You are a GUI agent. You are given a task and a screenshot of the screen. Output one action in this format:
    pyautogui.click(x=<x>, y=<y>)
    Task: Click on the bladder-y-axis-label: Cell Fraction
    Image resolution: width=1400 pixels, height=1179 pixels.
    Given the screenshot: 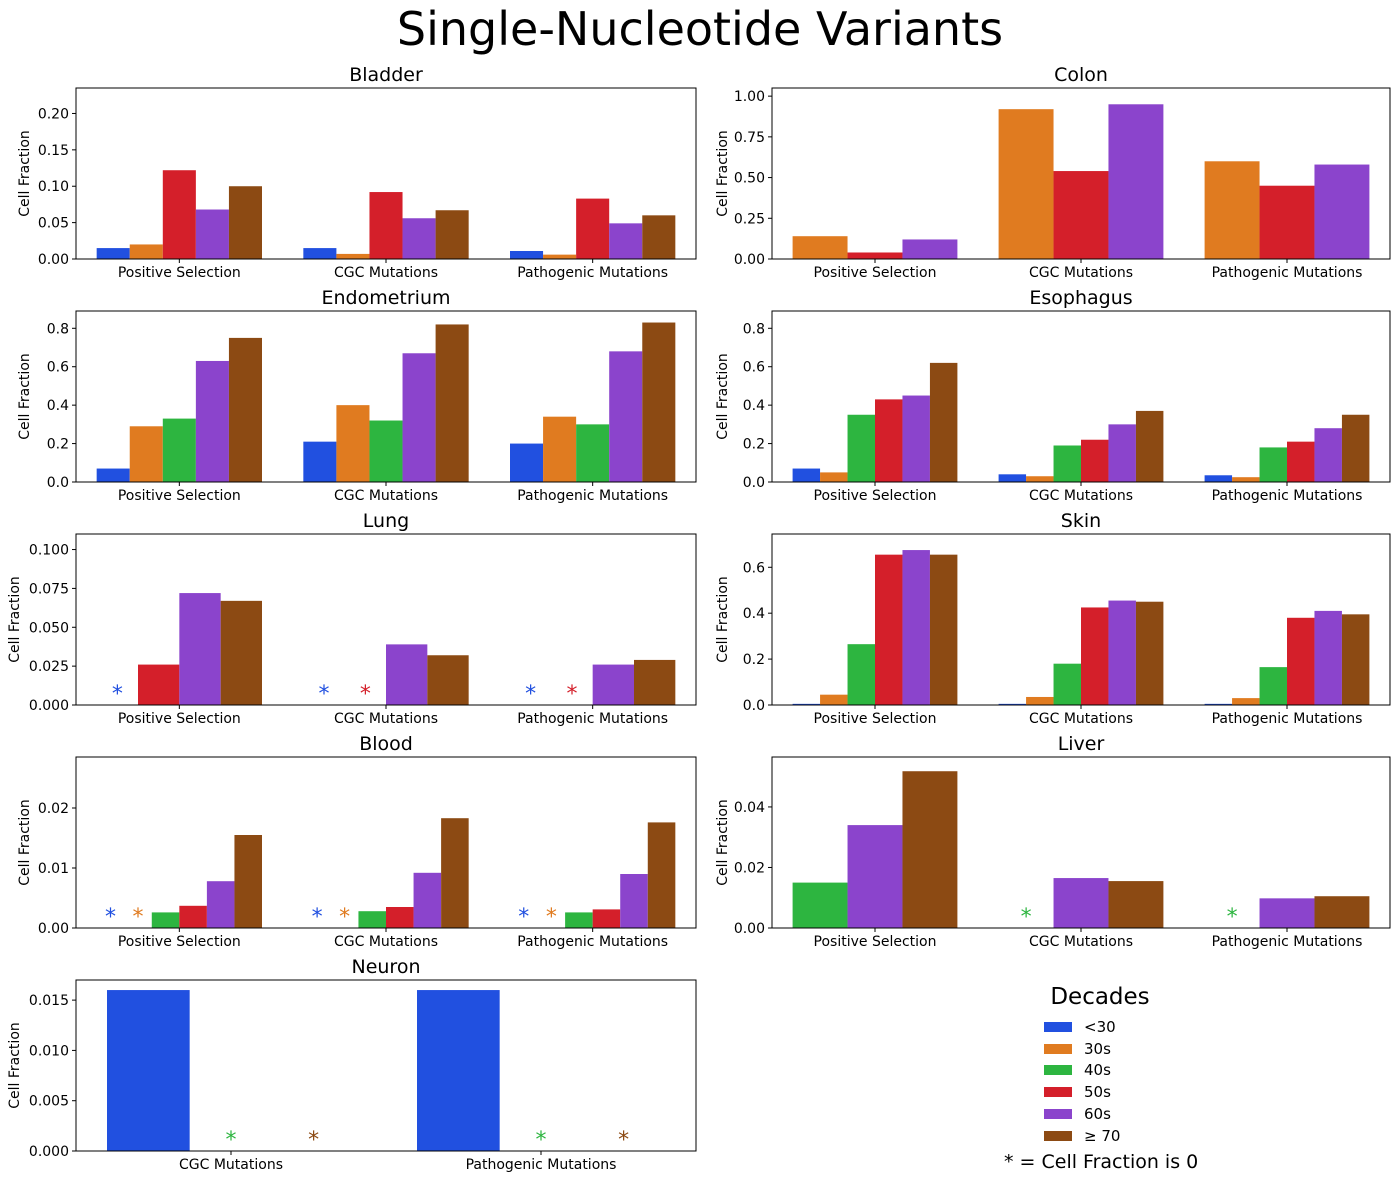 What is the action you would take?
    pyautogui.click(x=25, y=173)
    